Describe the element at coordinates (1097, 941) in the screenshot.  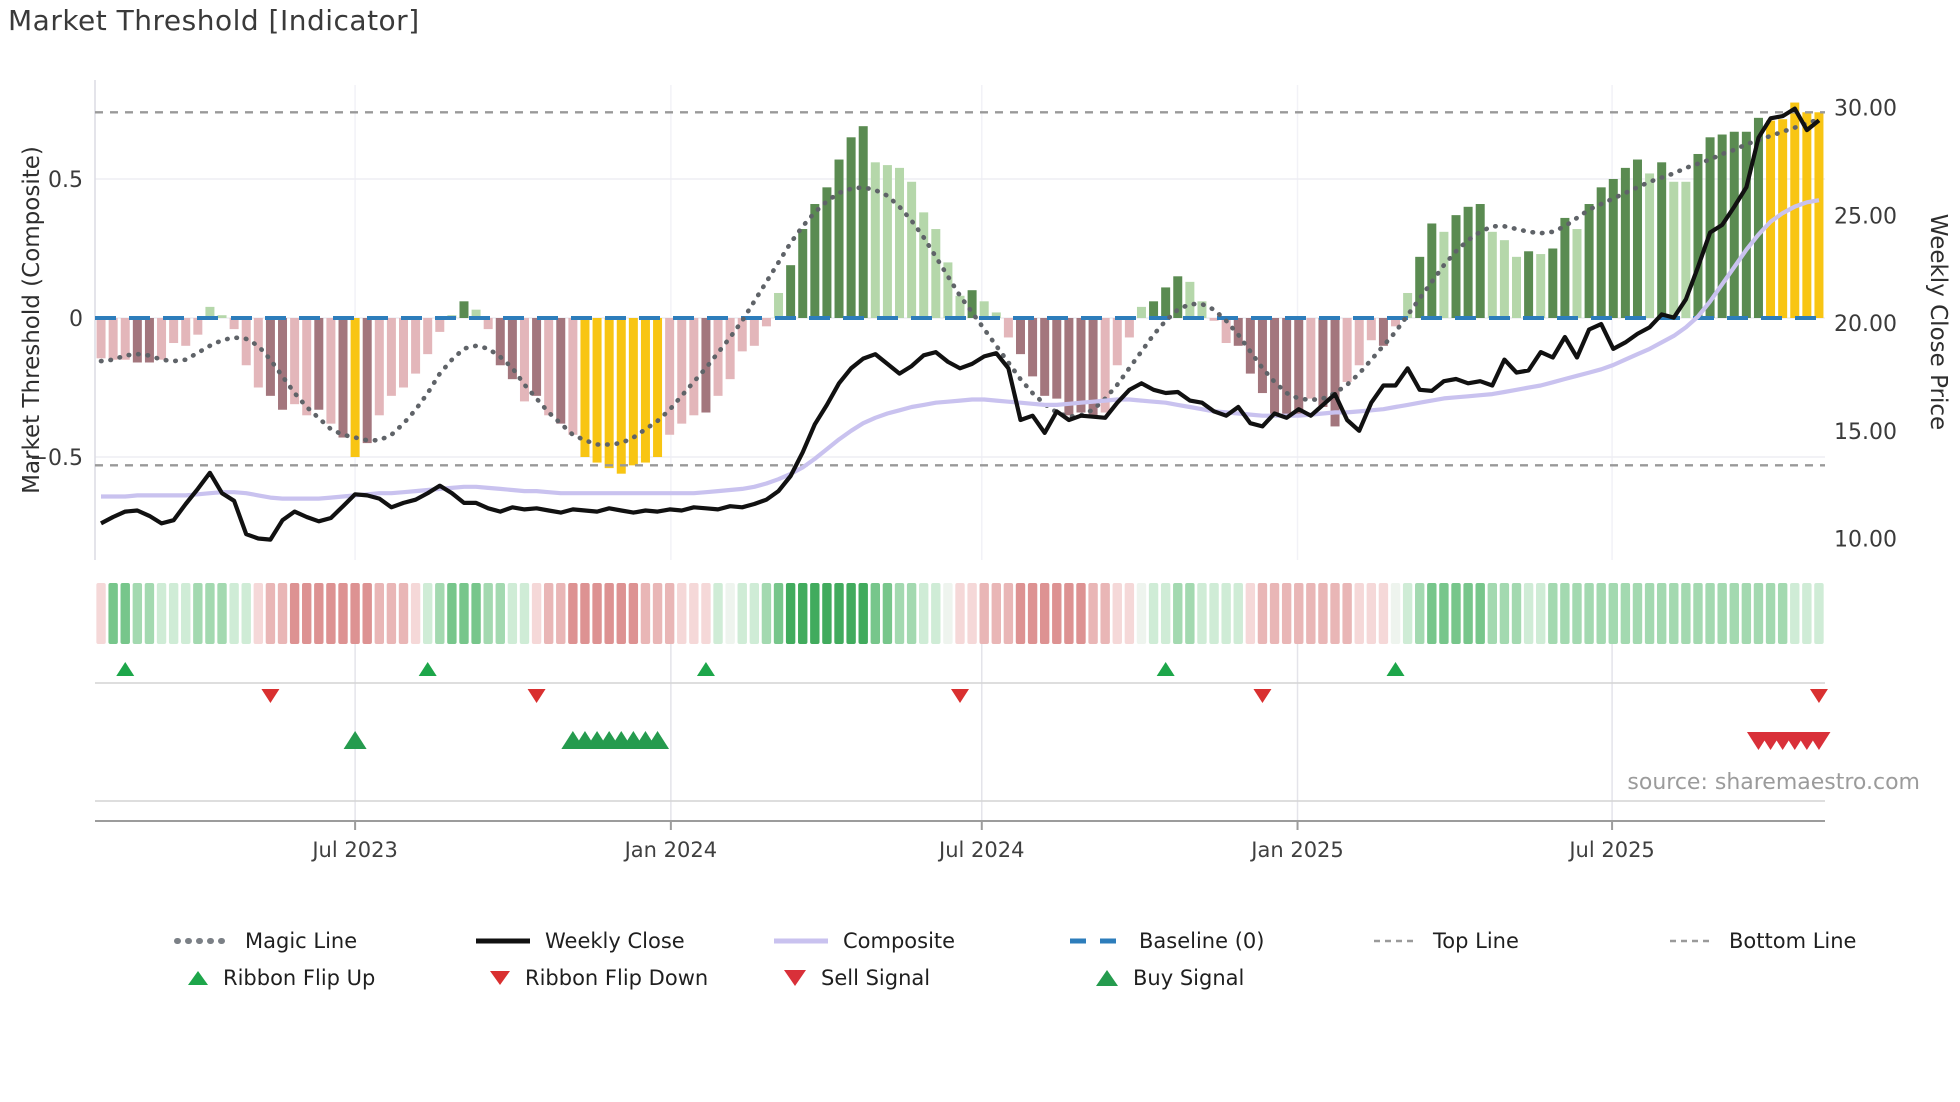
I see `dashed-line-icon` at that location.